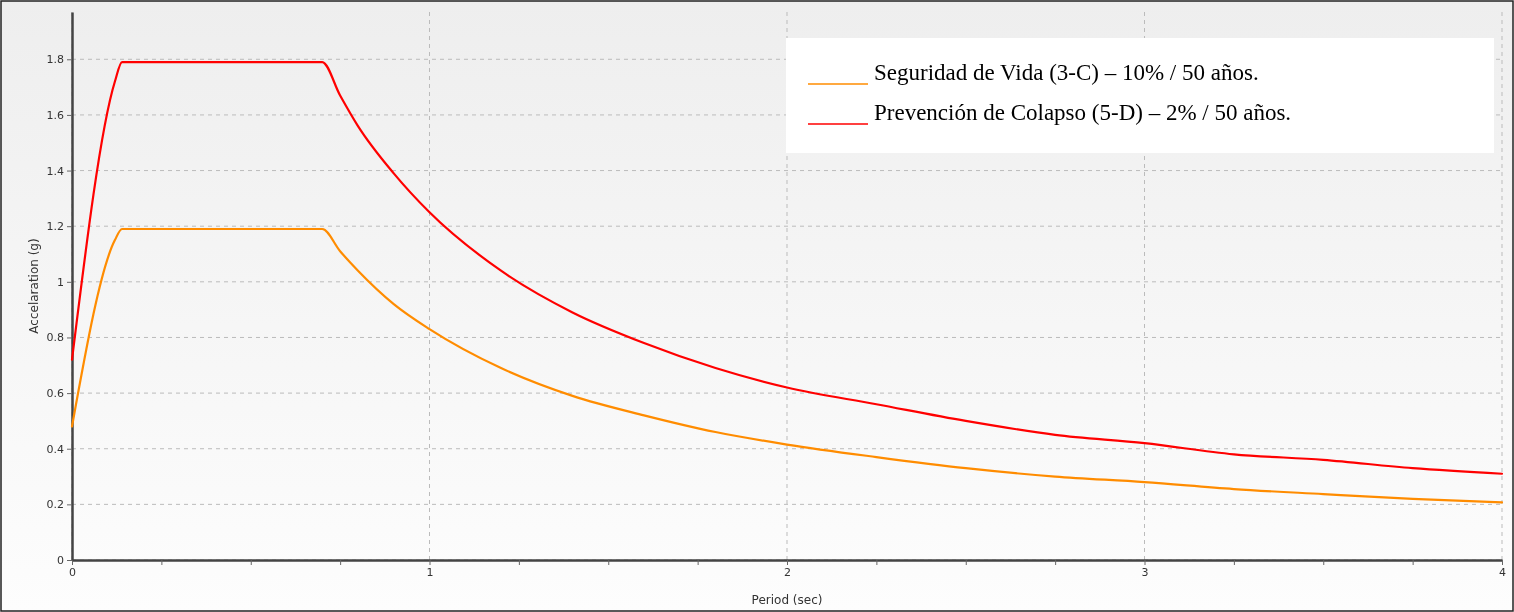  What do you see at coordinates (60, 561) in the screenshot?
I see `y-tick-label: 0` at bounding box center [60, 561].